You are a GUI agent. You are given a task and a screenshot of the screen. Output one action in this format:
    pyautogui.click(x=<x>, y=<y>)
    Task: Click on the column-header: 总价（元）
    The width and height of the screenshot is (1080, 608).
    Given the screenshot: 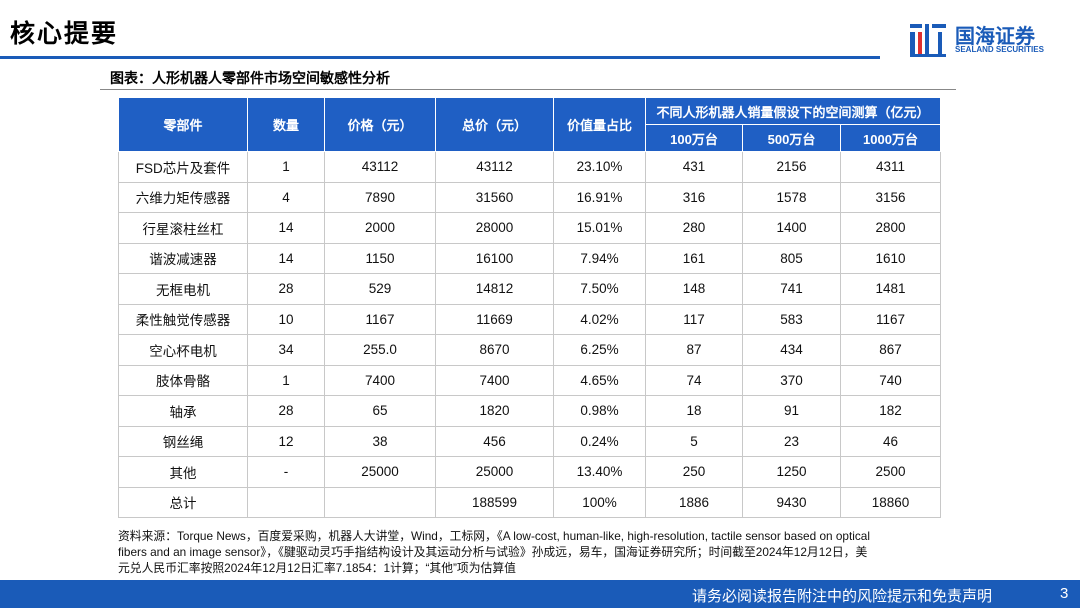 What is the action you would take?
    pyautogui.click(x=494, y=124)
    